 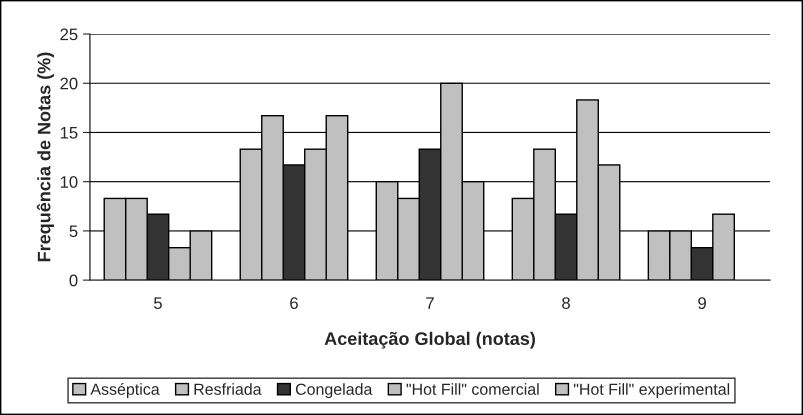 What do you see at coordinates (69, 84) in the screenshot?
I see `y-tick-label: 20` at bounding box center [69, 84].